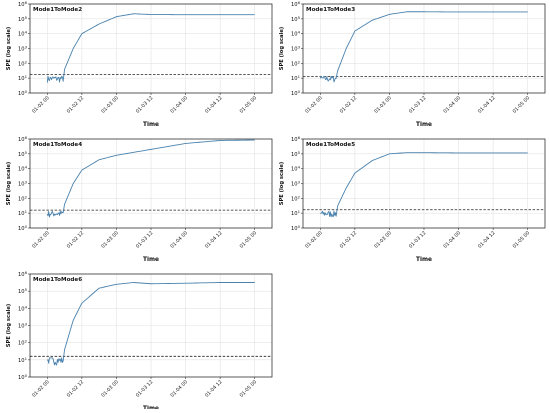  I want to click on chart-title: Mode1ToMode5, so click(330, 145).